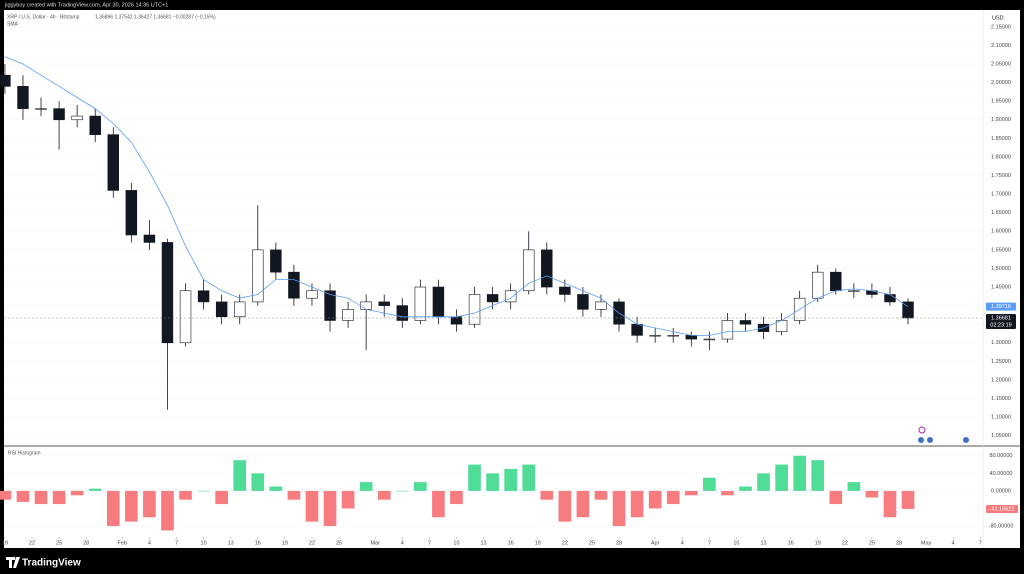 This screenshot has width=1024, height=574. I want to click on symbol: XRP / U.S. Dollar · 4h · Bitstamp, so click(43, 17).